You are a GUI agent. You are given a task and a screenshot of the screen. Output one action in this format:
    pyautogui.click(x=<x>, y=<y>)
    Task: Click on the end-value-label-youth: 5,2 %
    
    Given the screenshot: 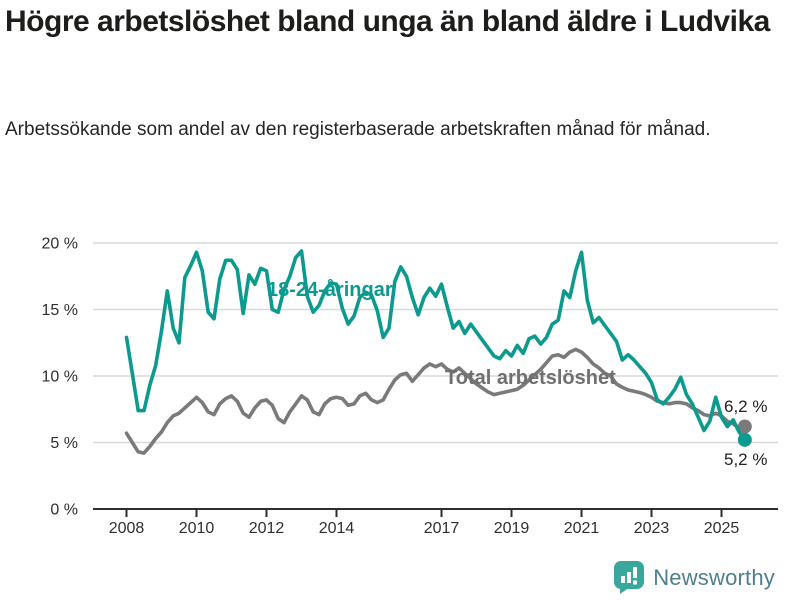 What is the action you would take?
    pyautogui.click(x=745, y=459)
    